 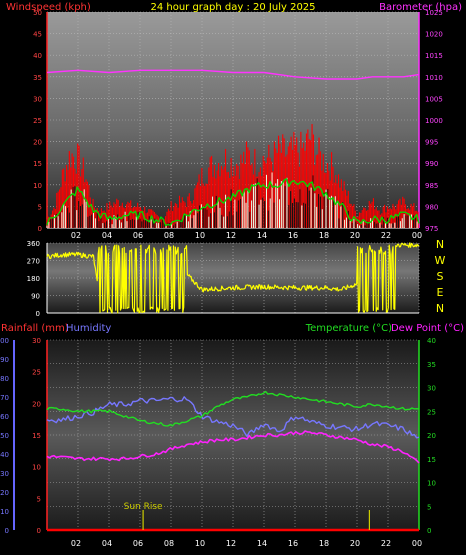 What do you see at coordinates (37, 56) in the screenshot?
I see `windspeed-tick-label: 40` at bounding box center [37, 56].